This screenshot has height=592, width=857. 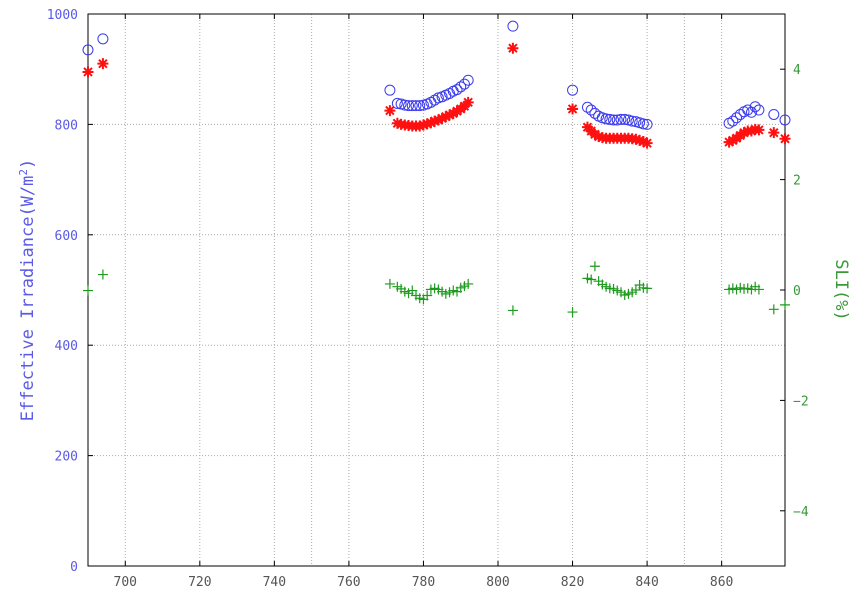 I want to click on right-tick-label: −4, so click(x=801, y=512).